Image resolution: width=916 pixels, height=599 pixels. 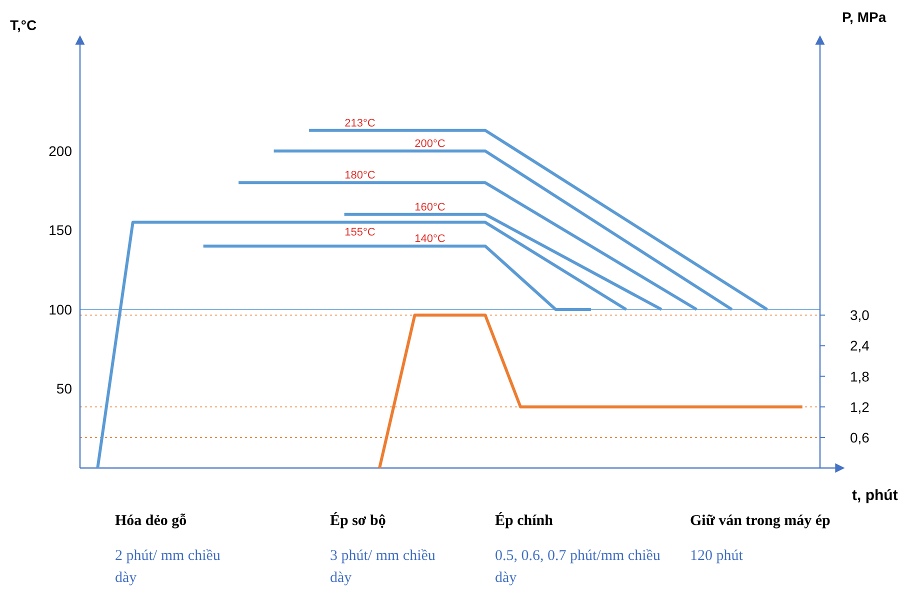 I want to click on text: 120 phút, so click(x=717, y=556).